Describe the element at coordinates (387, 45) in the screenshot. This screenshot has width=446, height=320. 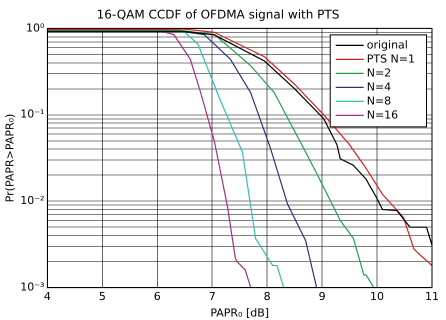
I see `legend-label: original` at that location.